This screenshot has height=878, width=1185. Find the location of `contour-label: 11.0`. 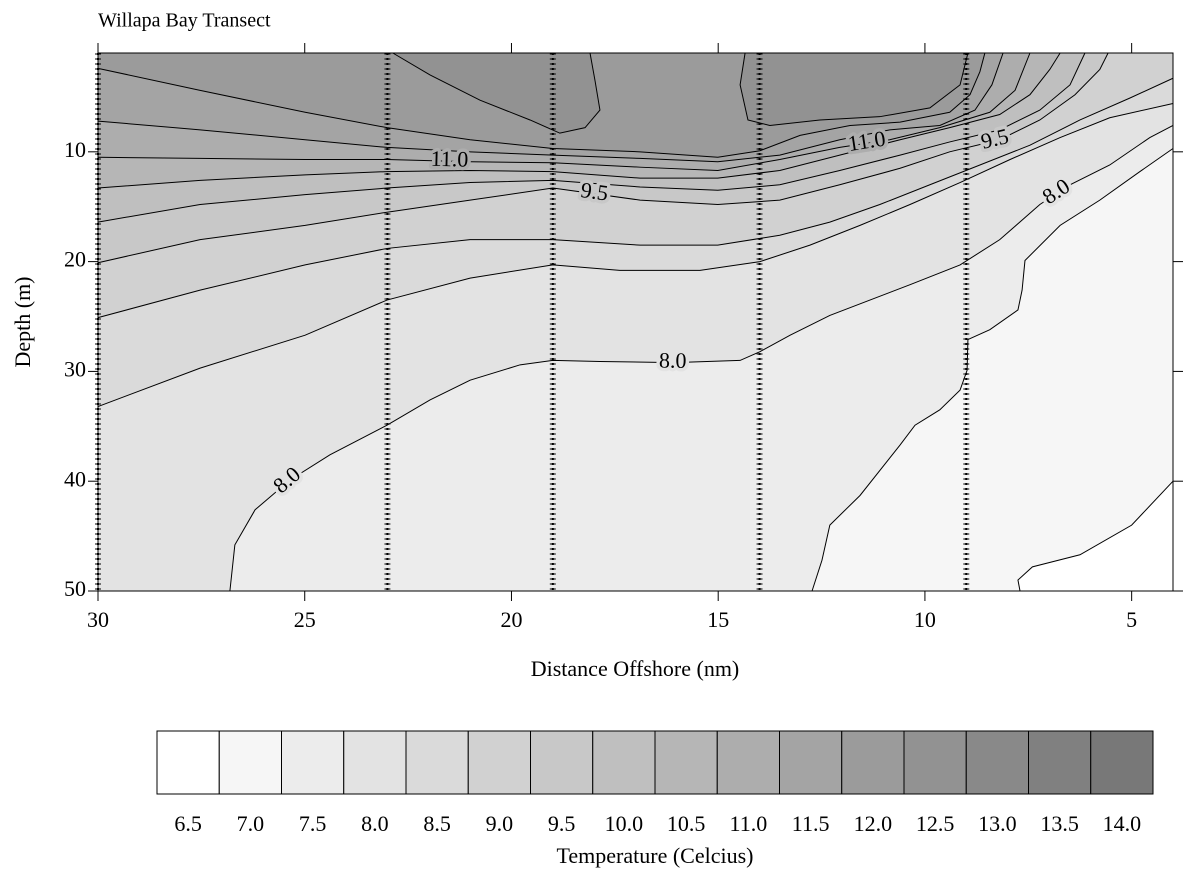

contour-label: 11.0 is located at coordinates (449, 159).